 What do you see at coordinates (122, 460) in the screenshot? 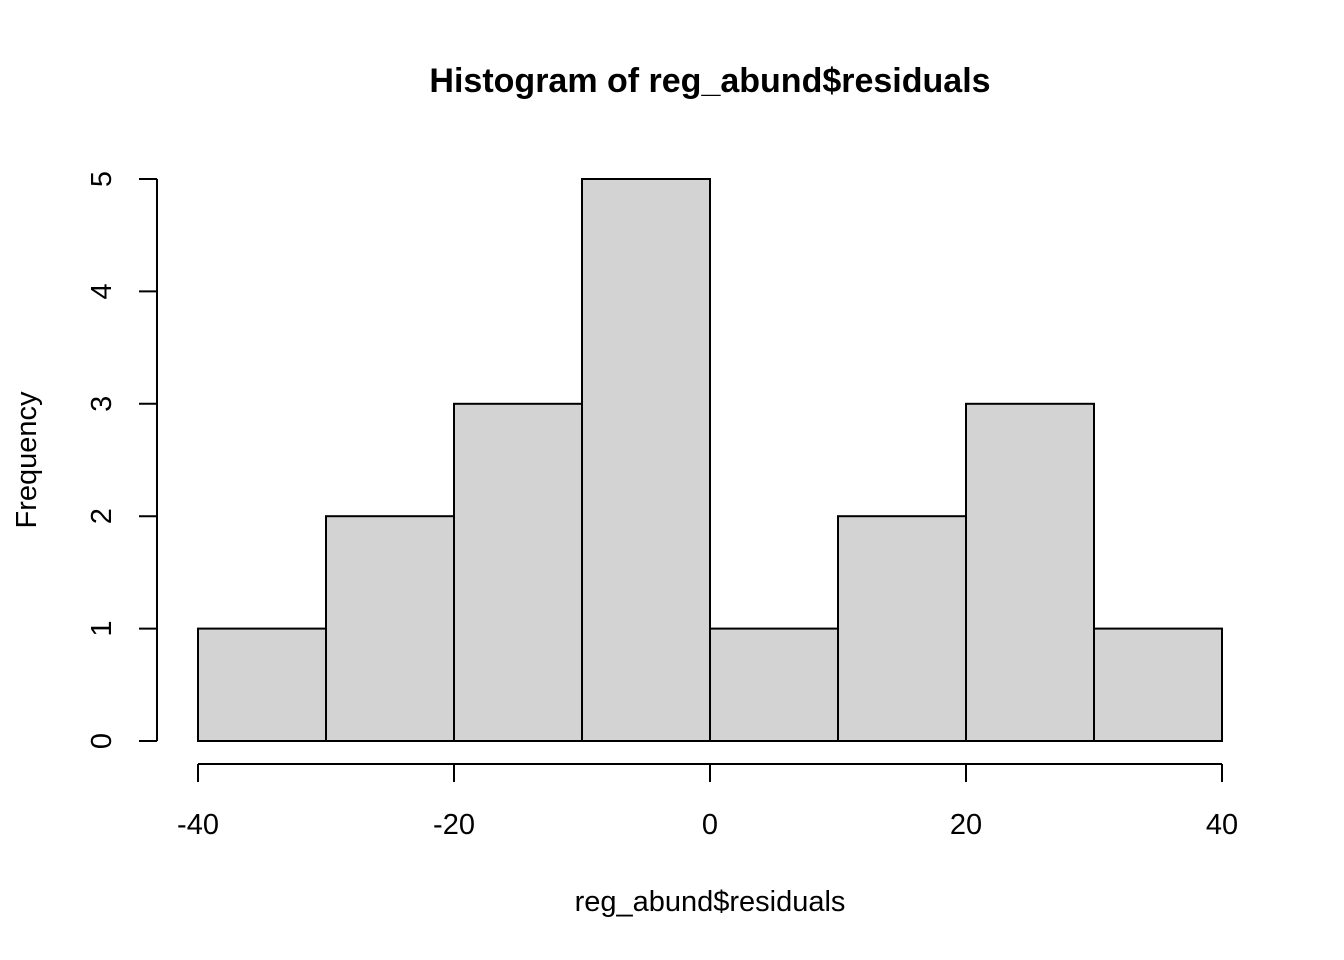
I see `y-axis: 0 1 2 3 4 5` at bounding box center [122, 460].